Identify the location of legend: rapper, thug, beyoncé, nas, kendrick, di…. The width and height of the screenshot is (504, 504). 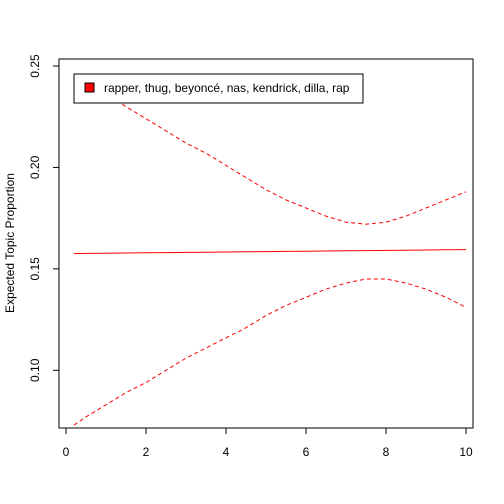
(218, 88).